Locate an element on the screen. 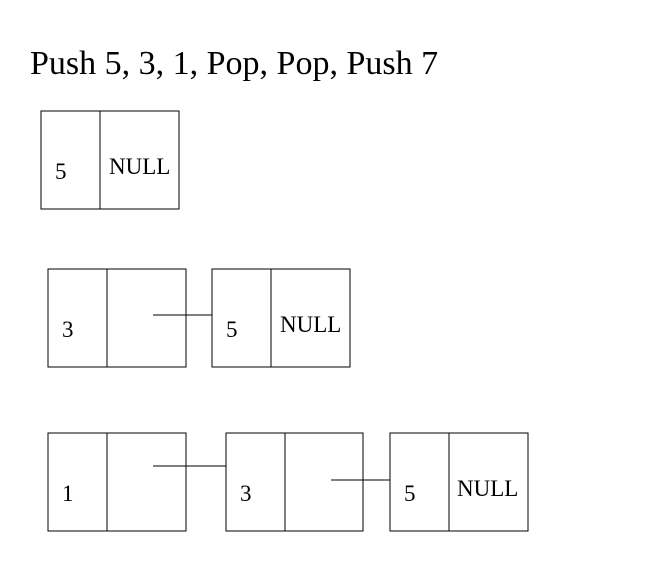 This screenshot has height=568, width=659. stack-state-3: 1 3 5 NULL is located at coordinates (288, 482).